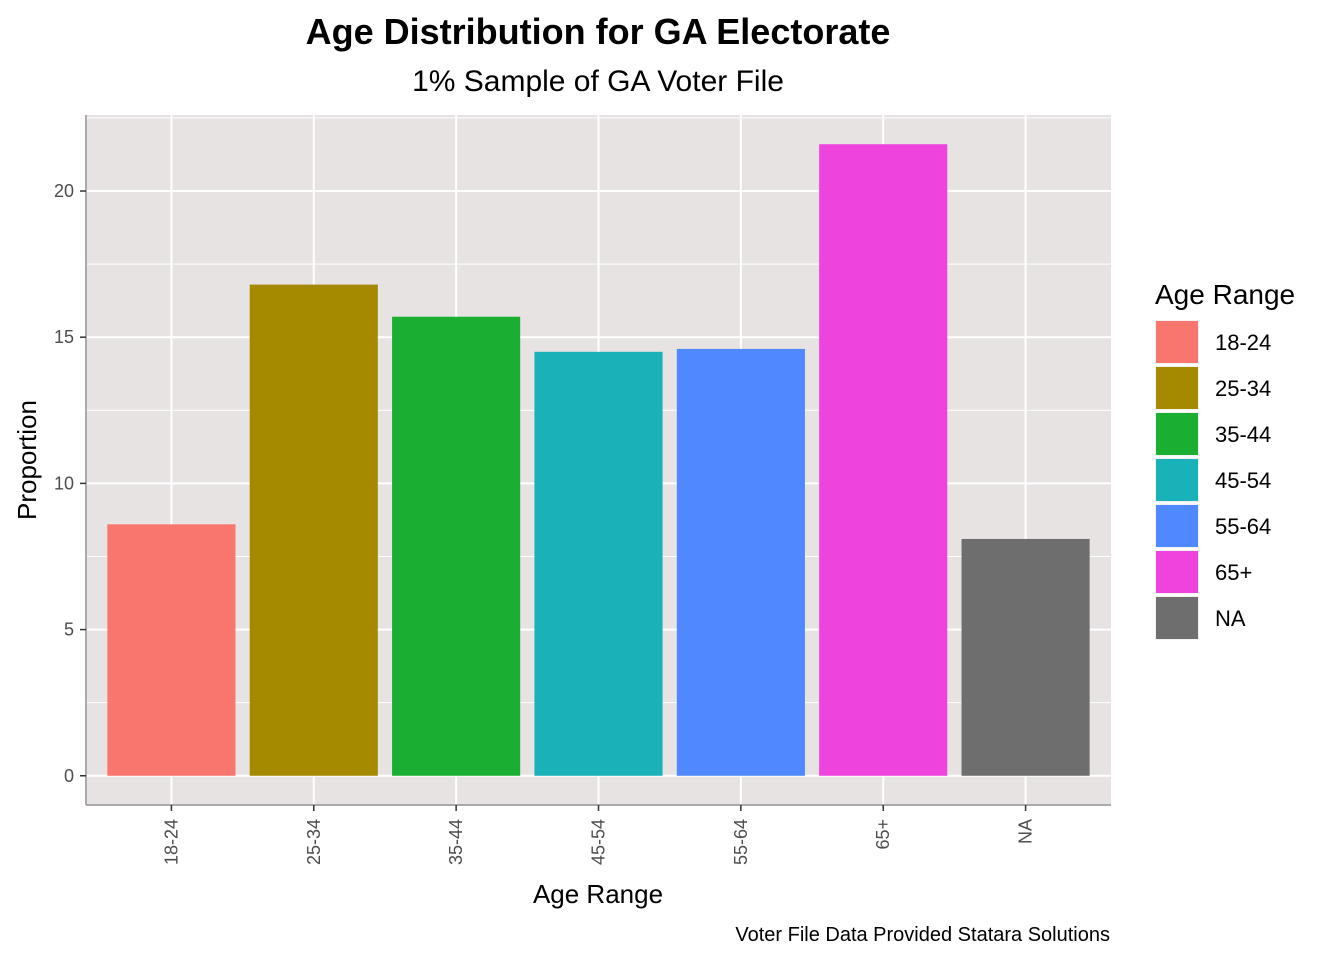  Describe the element at coordinates (883, 460) in the screenshot. I see `bar-65+` at that location.